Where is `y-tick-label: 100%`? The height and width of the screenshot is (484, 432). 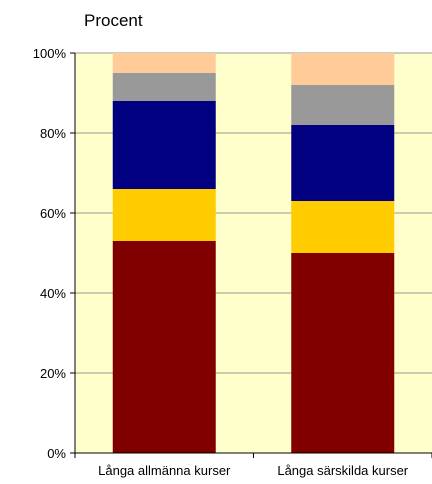 y-tick-label: 100% is located at coordinates (50, 53).